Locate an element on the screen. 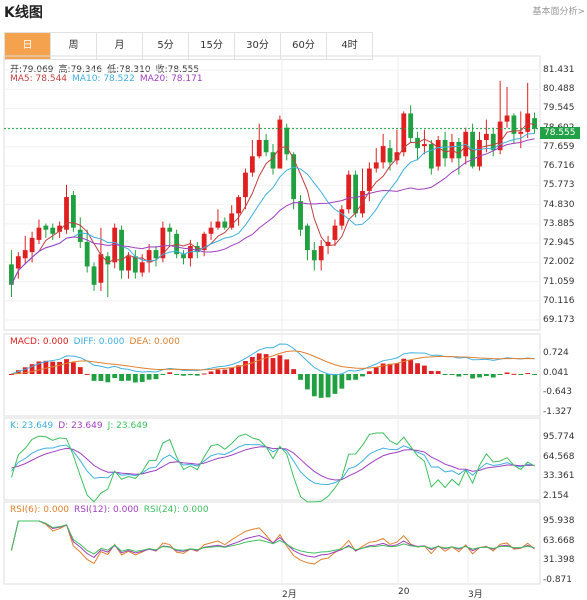 Image resolution: width=587 pixels, height=600 pixels. tab-0: 日 is located at coordinates (28, 46).